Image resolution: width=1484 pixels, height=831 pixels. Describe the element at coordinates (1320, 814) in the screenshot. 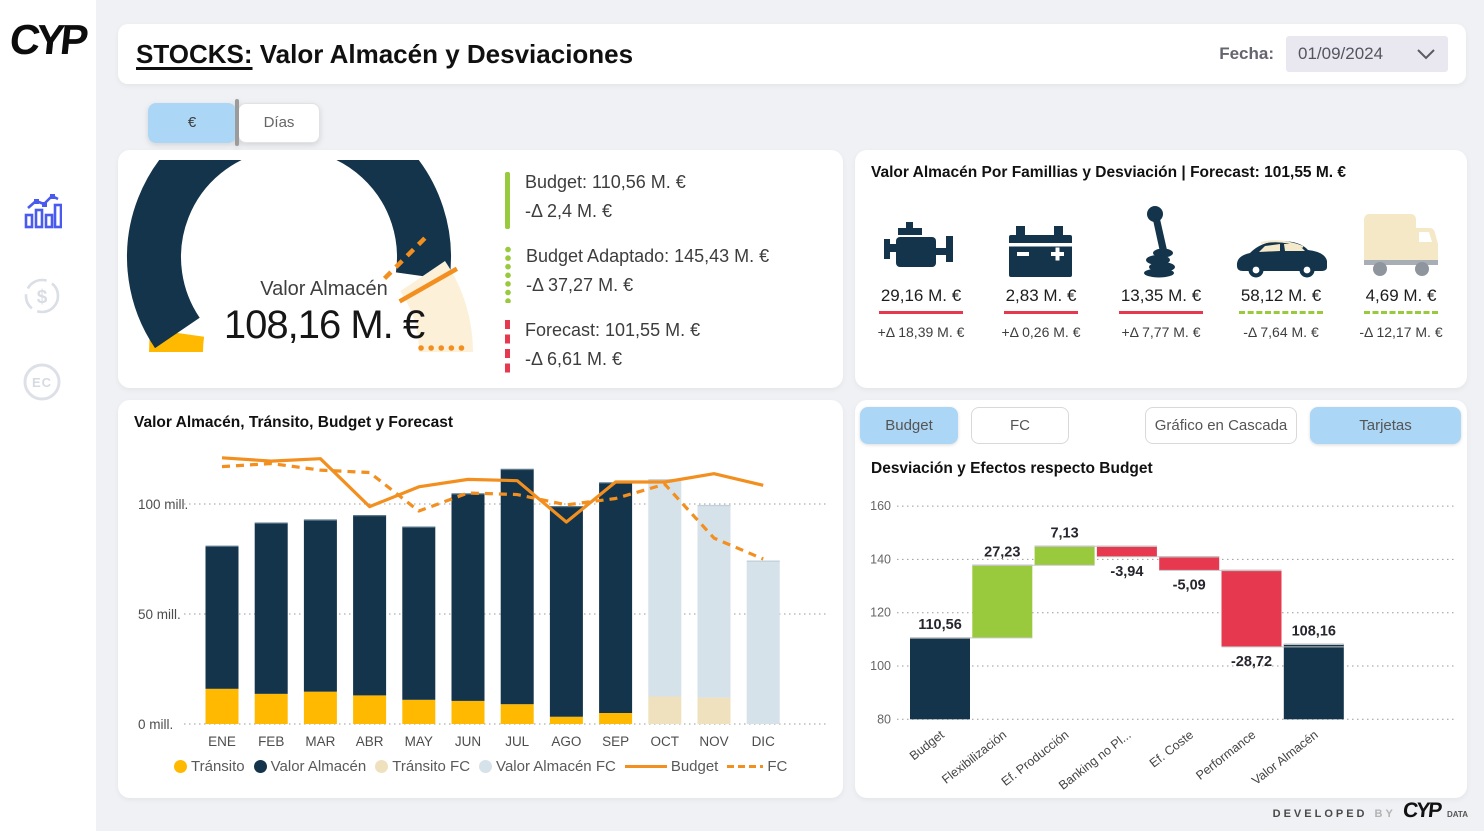

I see `developed-text: DEVELOPED` at that location.